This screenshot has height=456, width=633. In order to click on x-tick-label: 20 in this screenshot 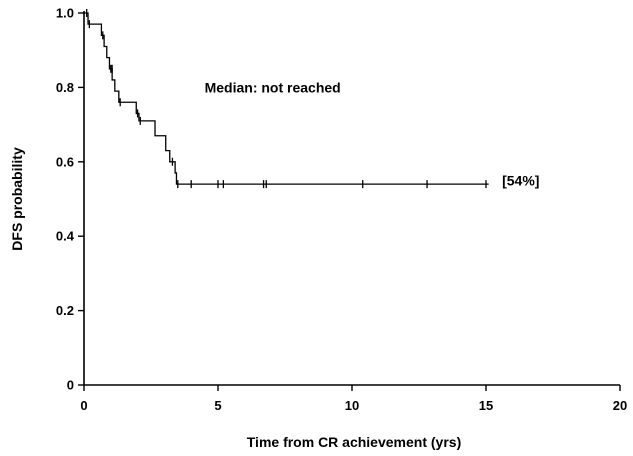, I will do `click(620, 405)`.